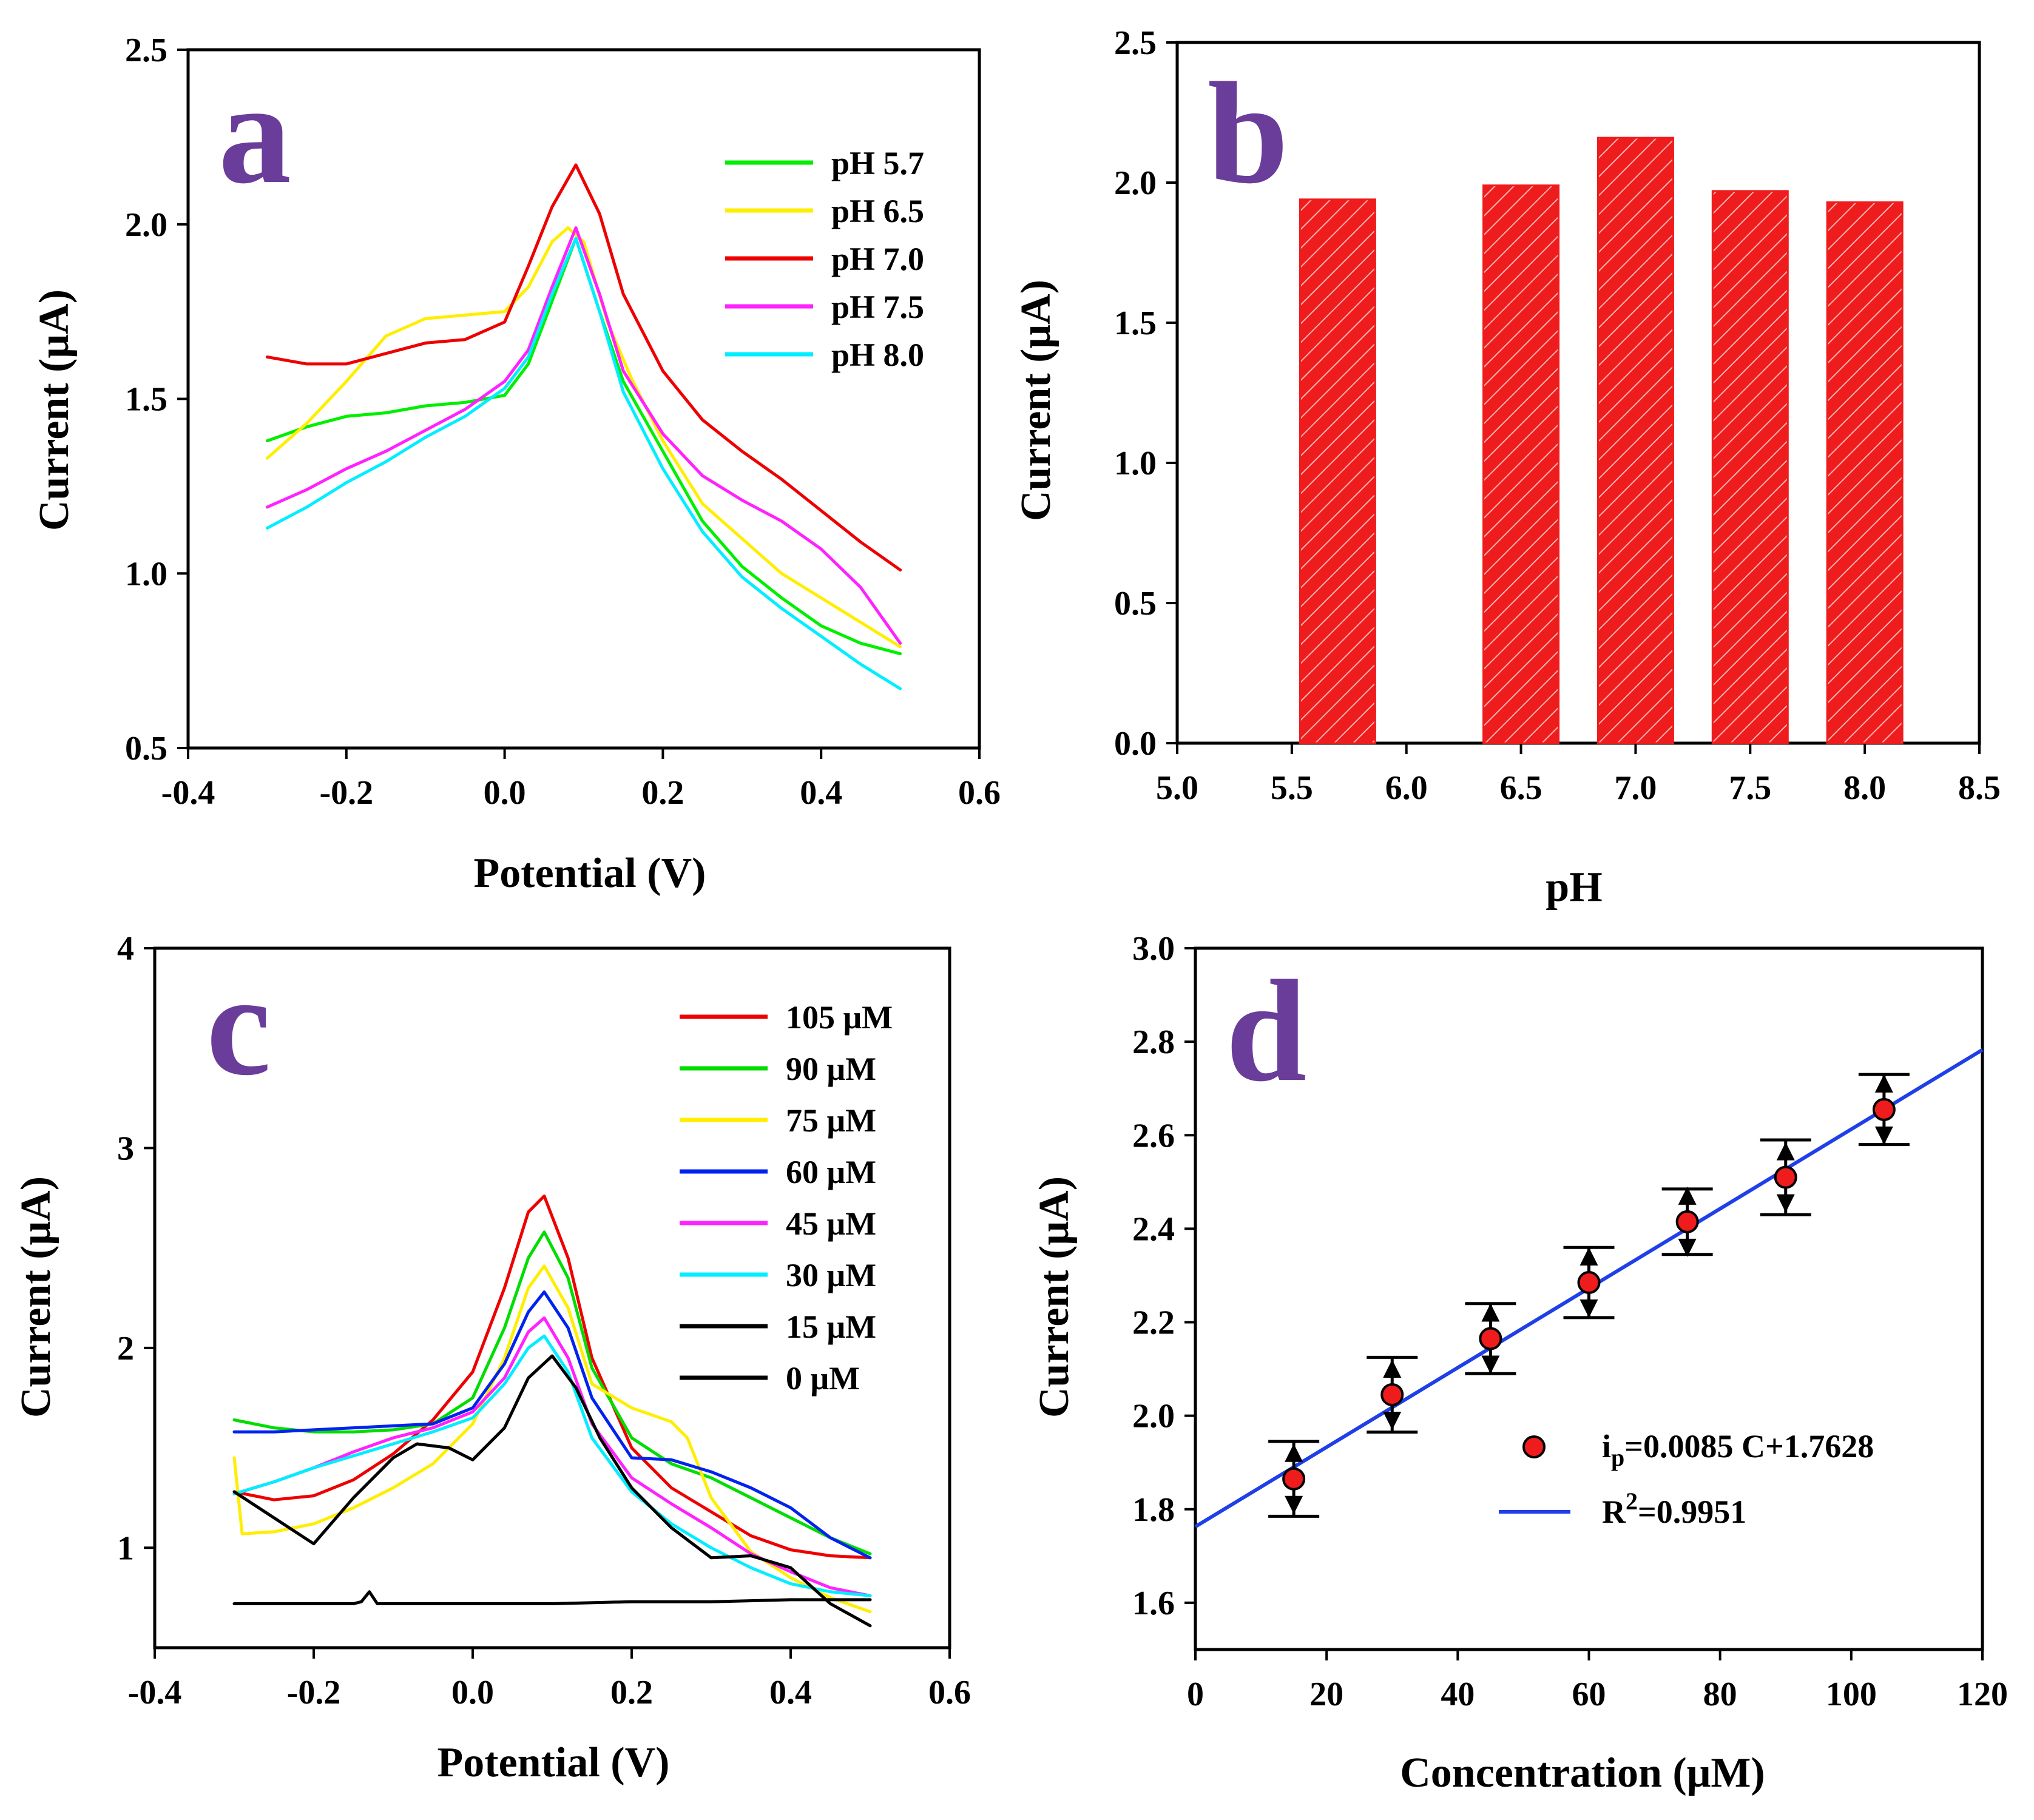 This screenshot has height=1820, width=2034. What do you see at coordinates (1980, 788) in the screenshot?
I see `x-tick-label: 8.5` at bounding box center [1980, 788].